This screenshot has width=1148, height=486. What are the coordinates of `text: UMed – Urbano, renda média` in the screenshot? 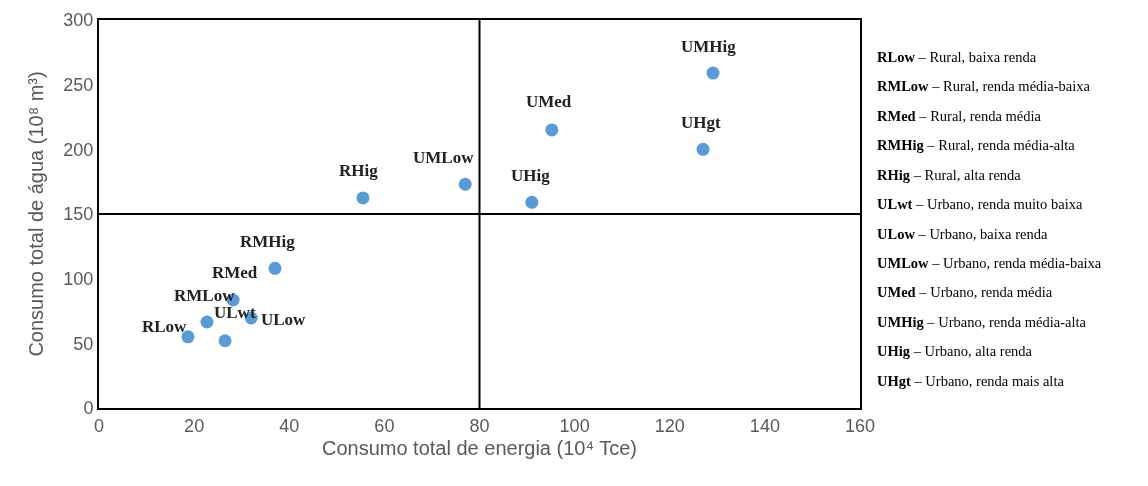 It's located at (965, 292).